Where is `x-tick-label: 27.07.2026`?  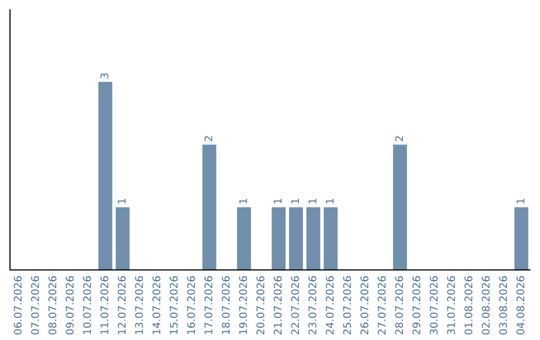 x-tick-label: 27.07.2026 is located at coordinates (382, 305).